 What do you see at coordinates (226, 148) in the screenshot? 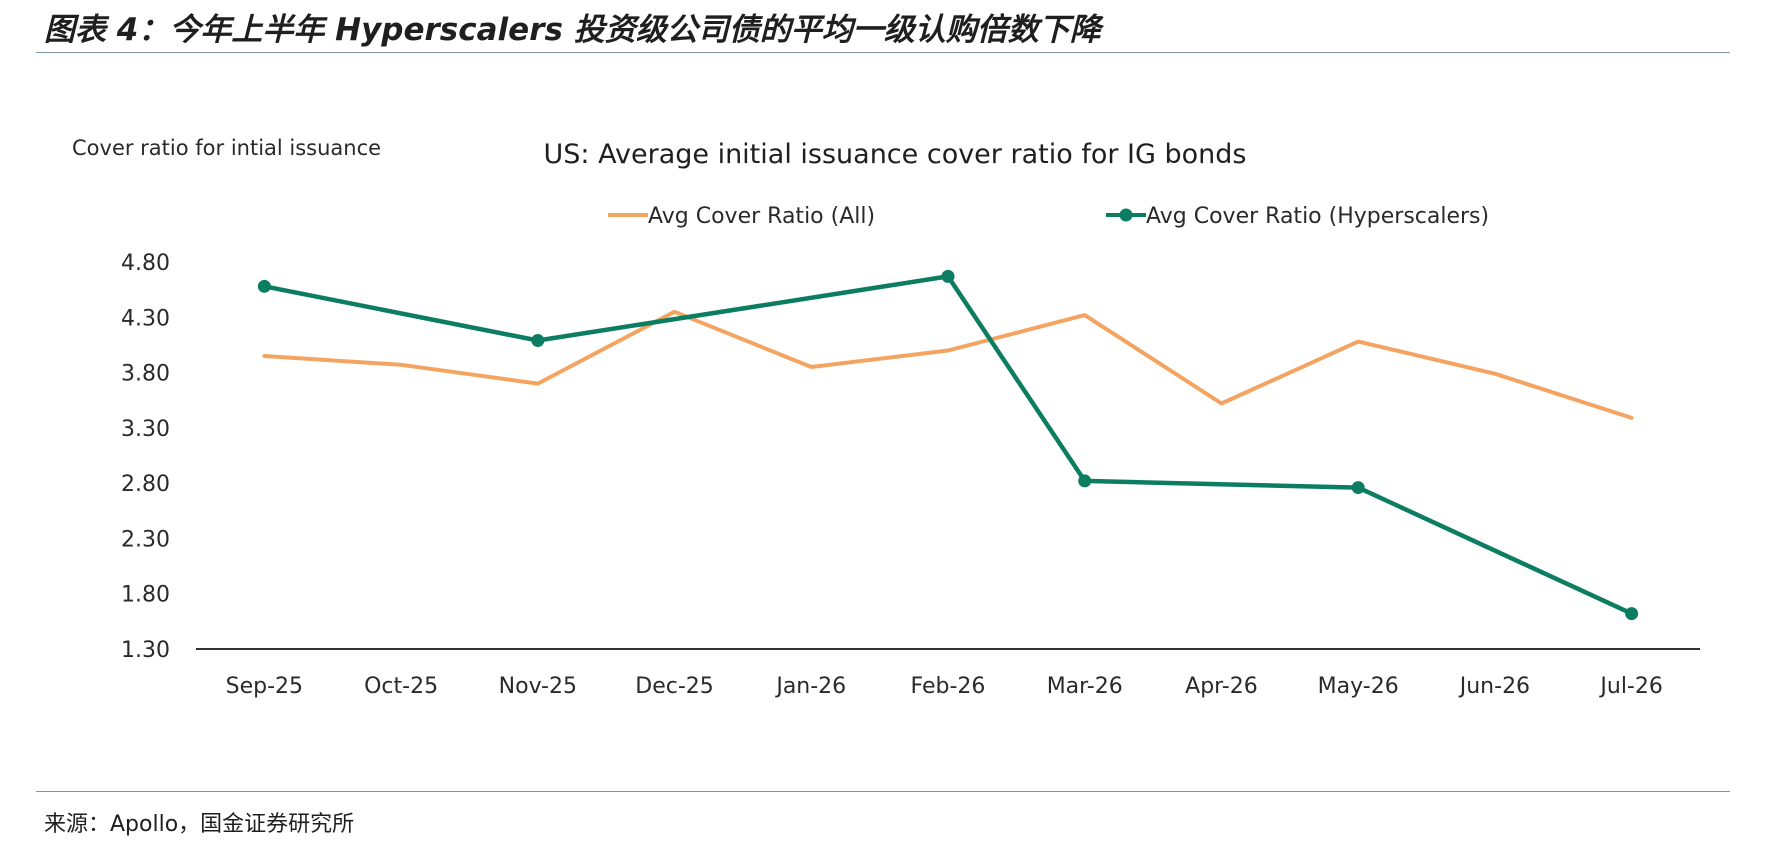
I see `y-axis-label: Cover ratio for intial issuance` at bounding box center [226, 148].